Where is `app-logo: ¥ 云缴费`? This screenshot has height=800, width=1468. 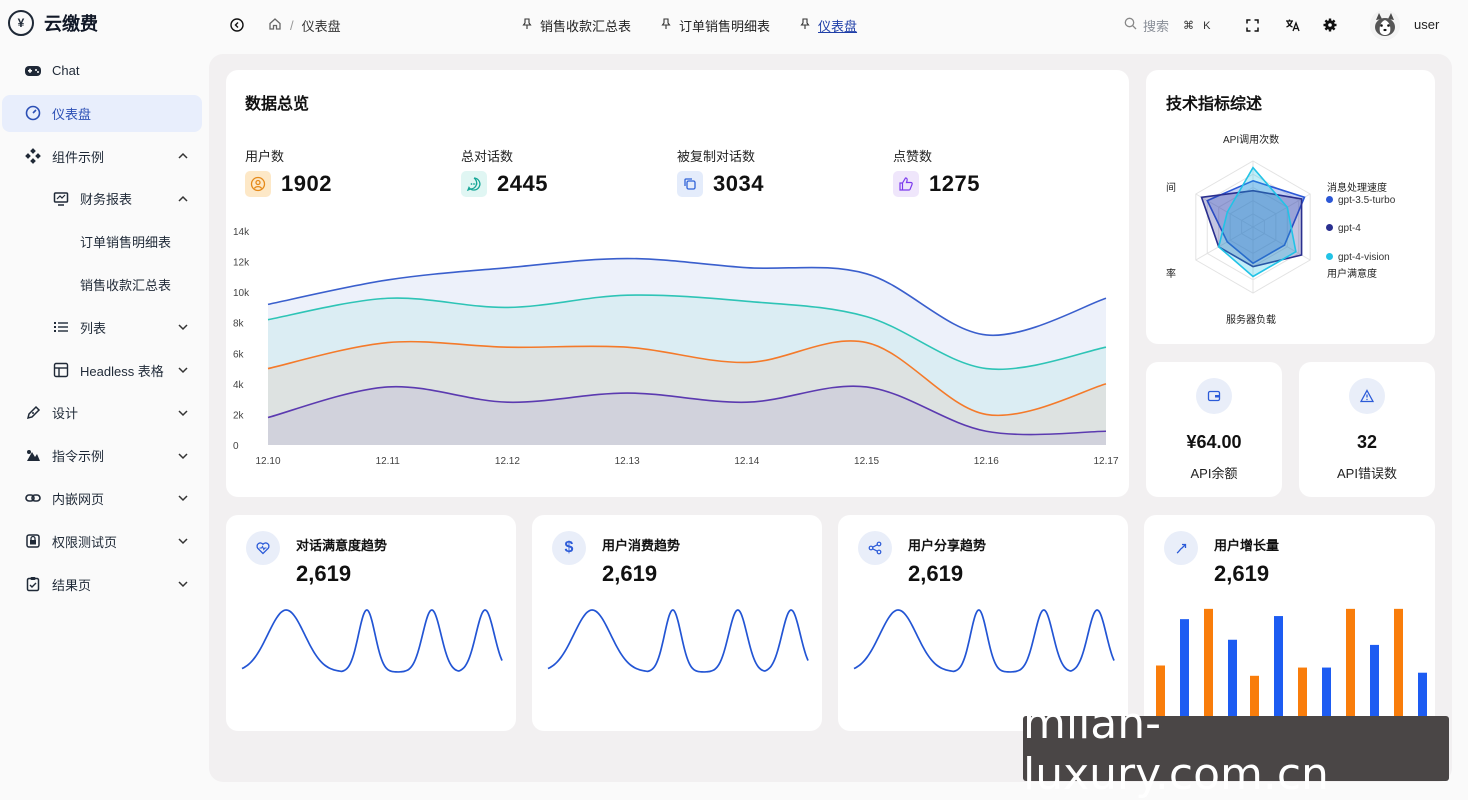
app-logo: ¥ 云缴费 is located at coordinates (53, 23).